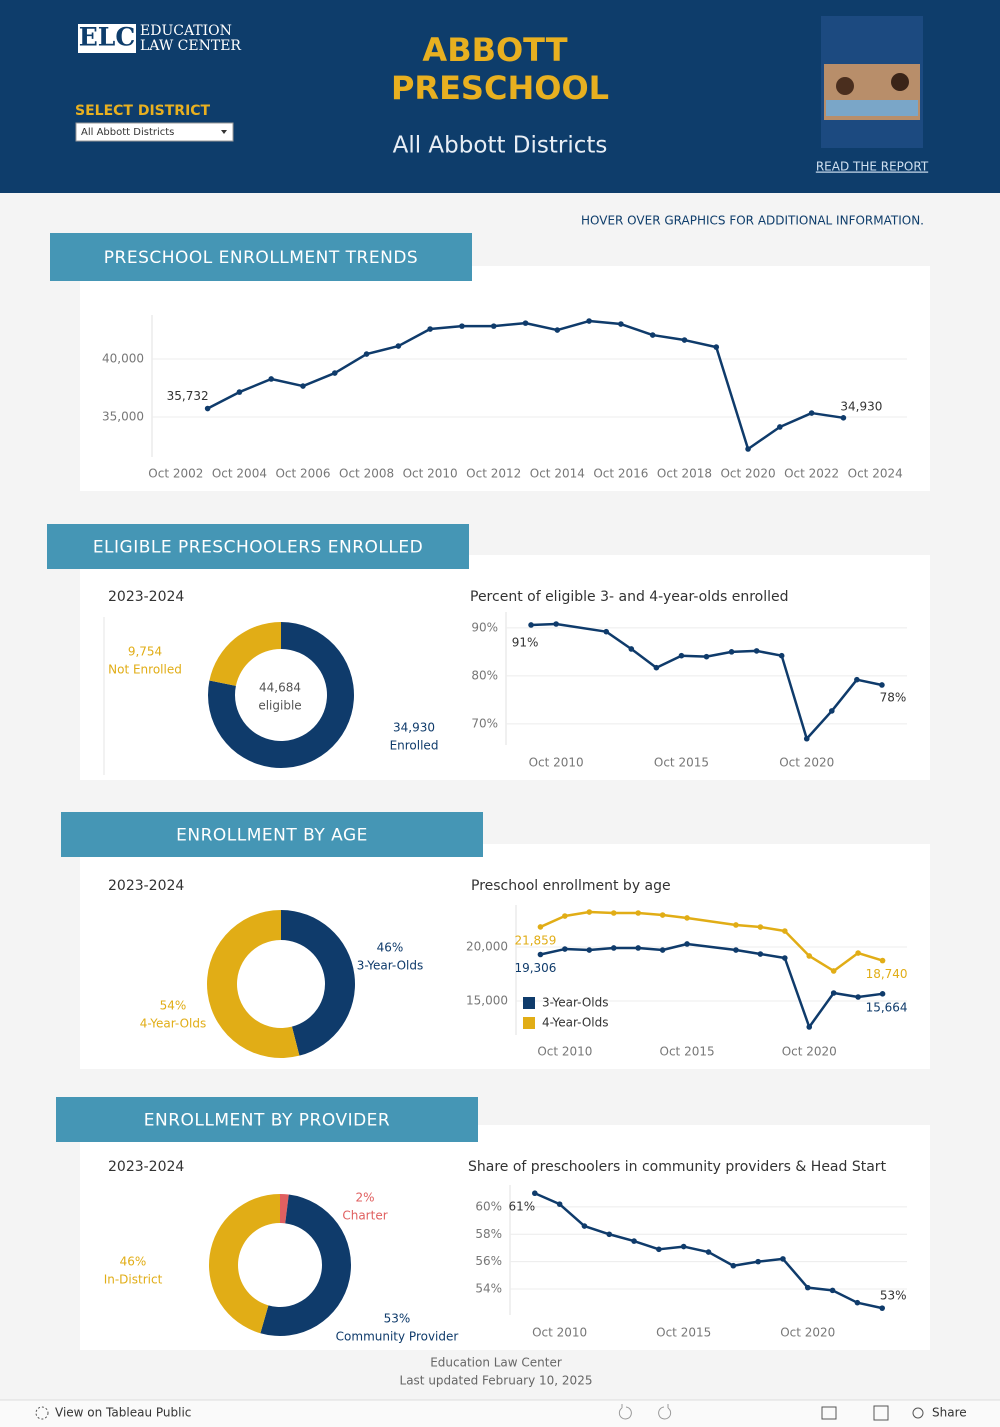  Describe the element at coordinates (535, 940) in the screenshot. I see `data-label: 21,859` at that location.